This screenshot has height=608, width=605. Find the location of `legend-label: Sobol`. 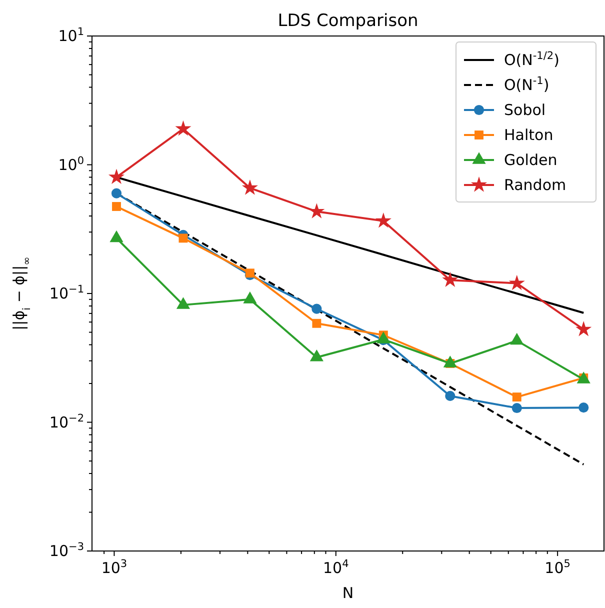

legend-label: Sobol is located at coordinates (525, 110).